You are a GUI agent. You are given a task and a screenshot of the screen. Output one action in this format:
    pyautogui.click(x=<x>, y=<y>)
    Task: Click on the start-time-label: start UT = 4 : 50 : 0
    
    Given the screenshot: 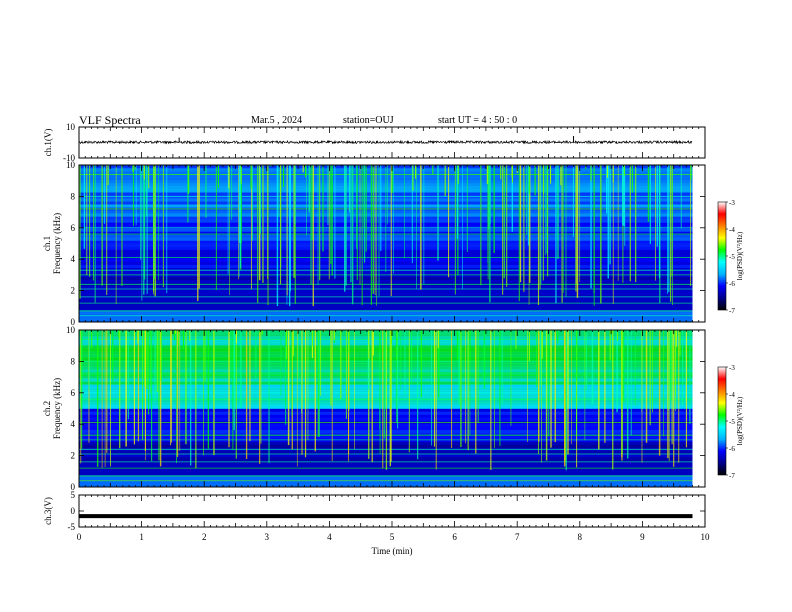 What is the action you would take?
    pyautogui.click(x=478, y=120)
    